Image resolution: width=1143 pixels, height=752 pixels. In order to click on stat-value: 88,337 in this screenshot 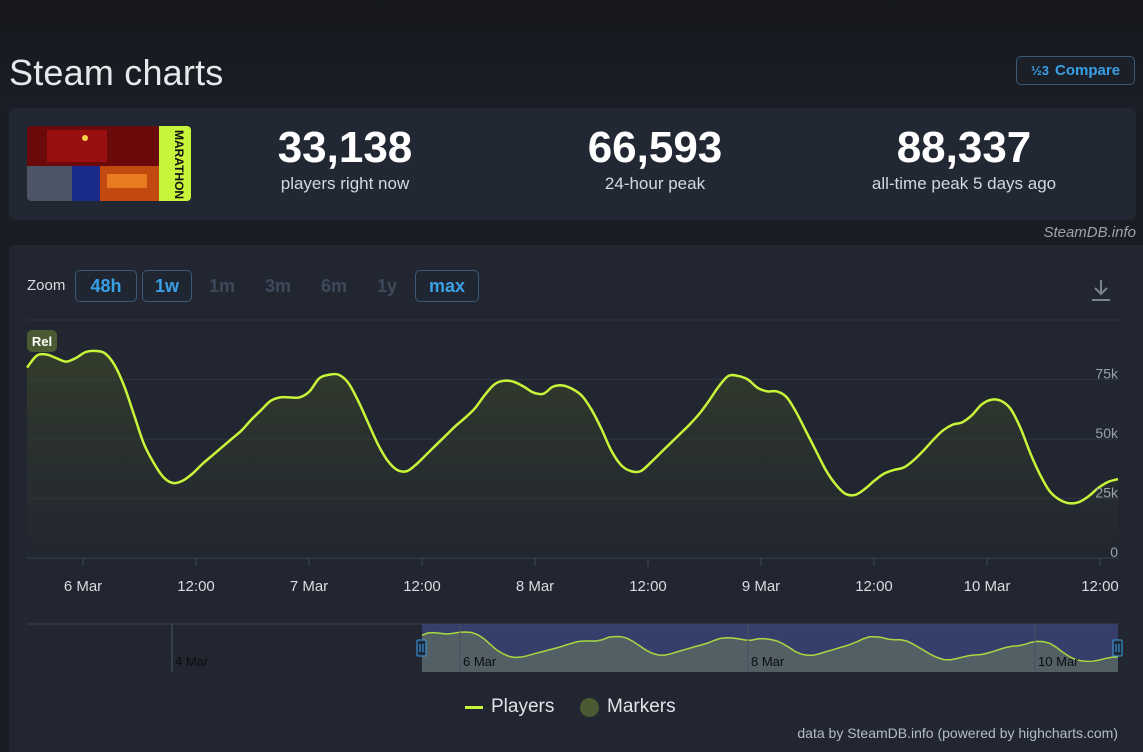, I will do `click(964, 147)`.